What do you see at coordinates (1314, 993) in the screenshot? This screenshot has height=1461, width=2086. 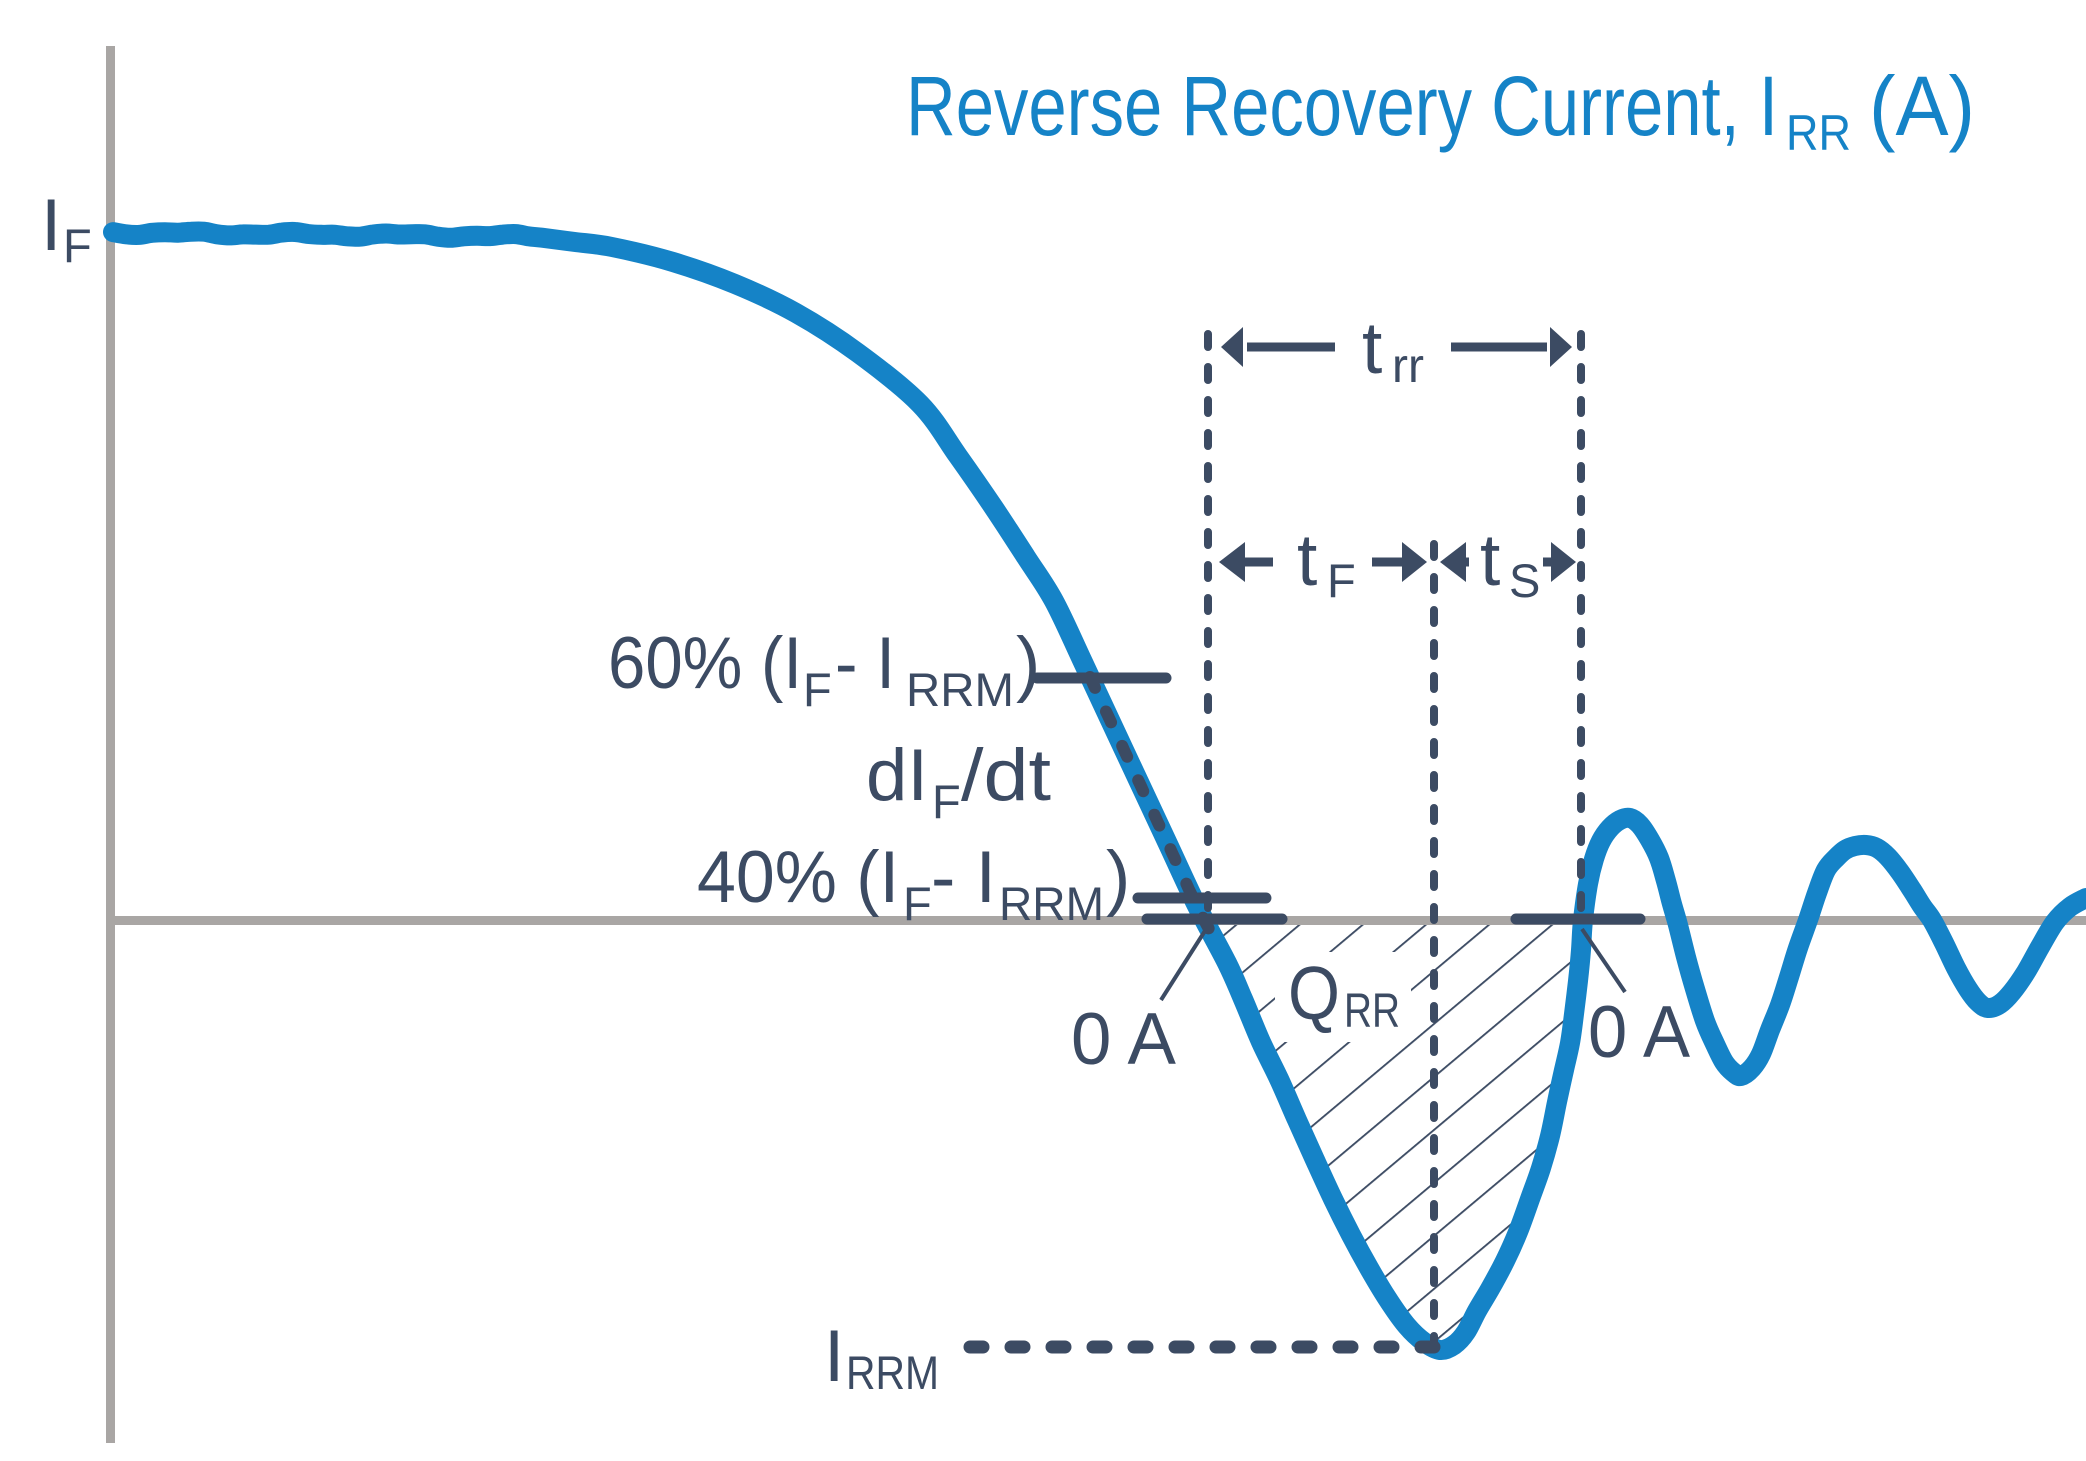 I see `svg-text: Q` at bounding box center [1314, 993].